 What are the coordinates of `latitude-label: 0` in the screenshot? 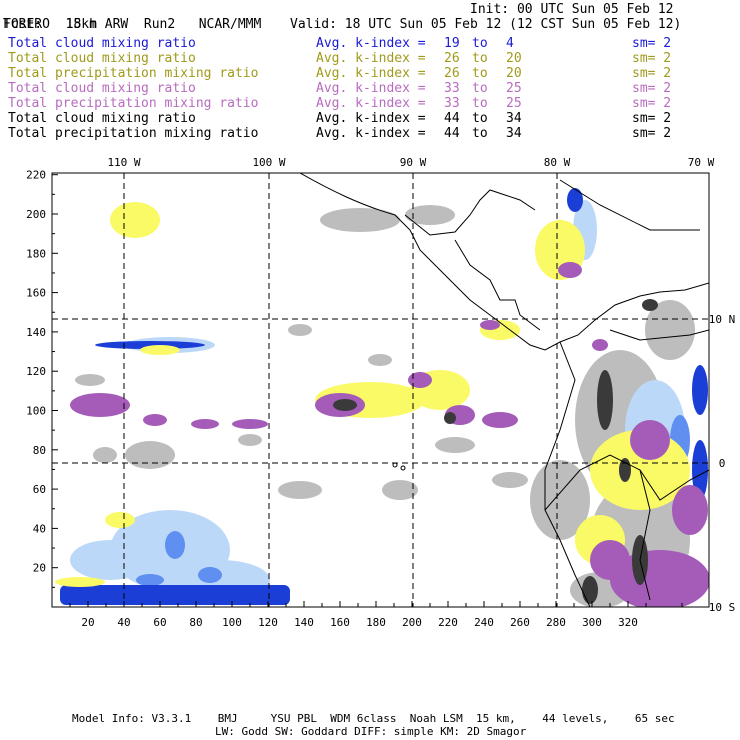 It's located at (722, 463).